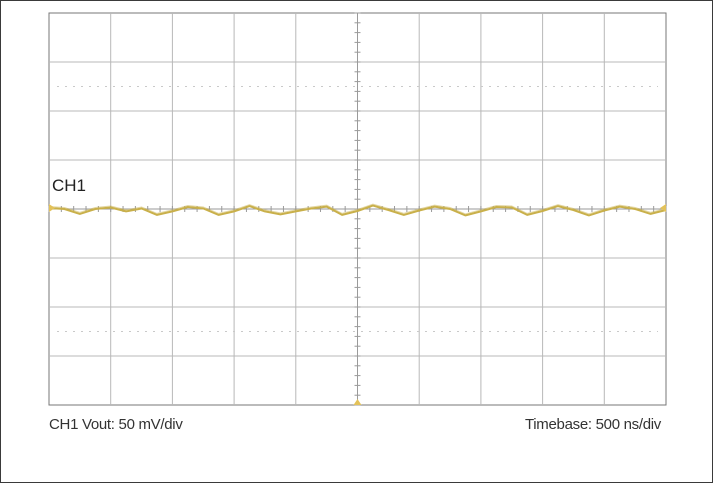 The image size is (713, 483). What do you see at coordinates (52, 208) in the screenshot?
I see `ground-level-marker` at bounding box center [52, 208].